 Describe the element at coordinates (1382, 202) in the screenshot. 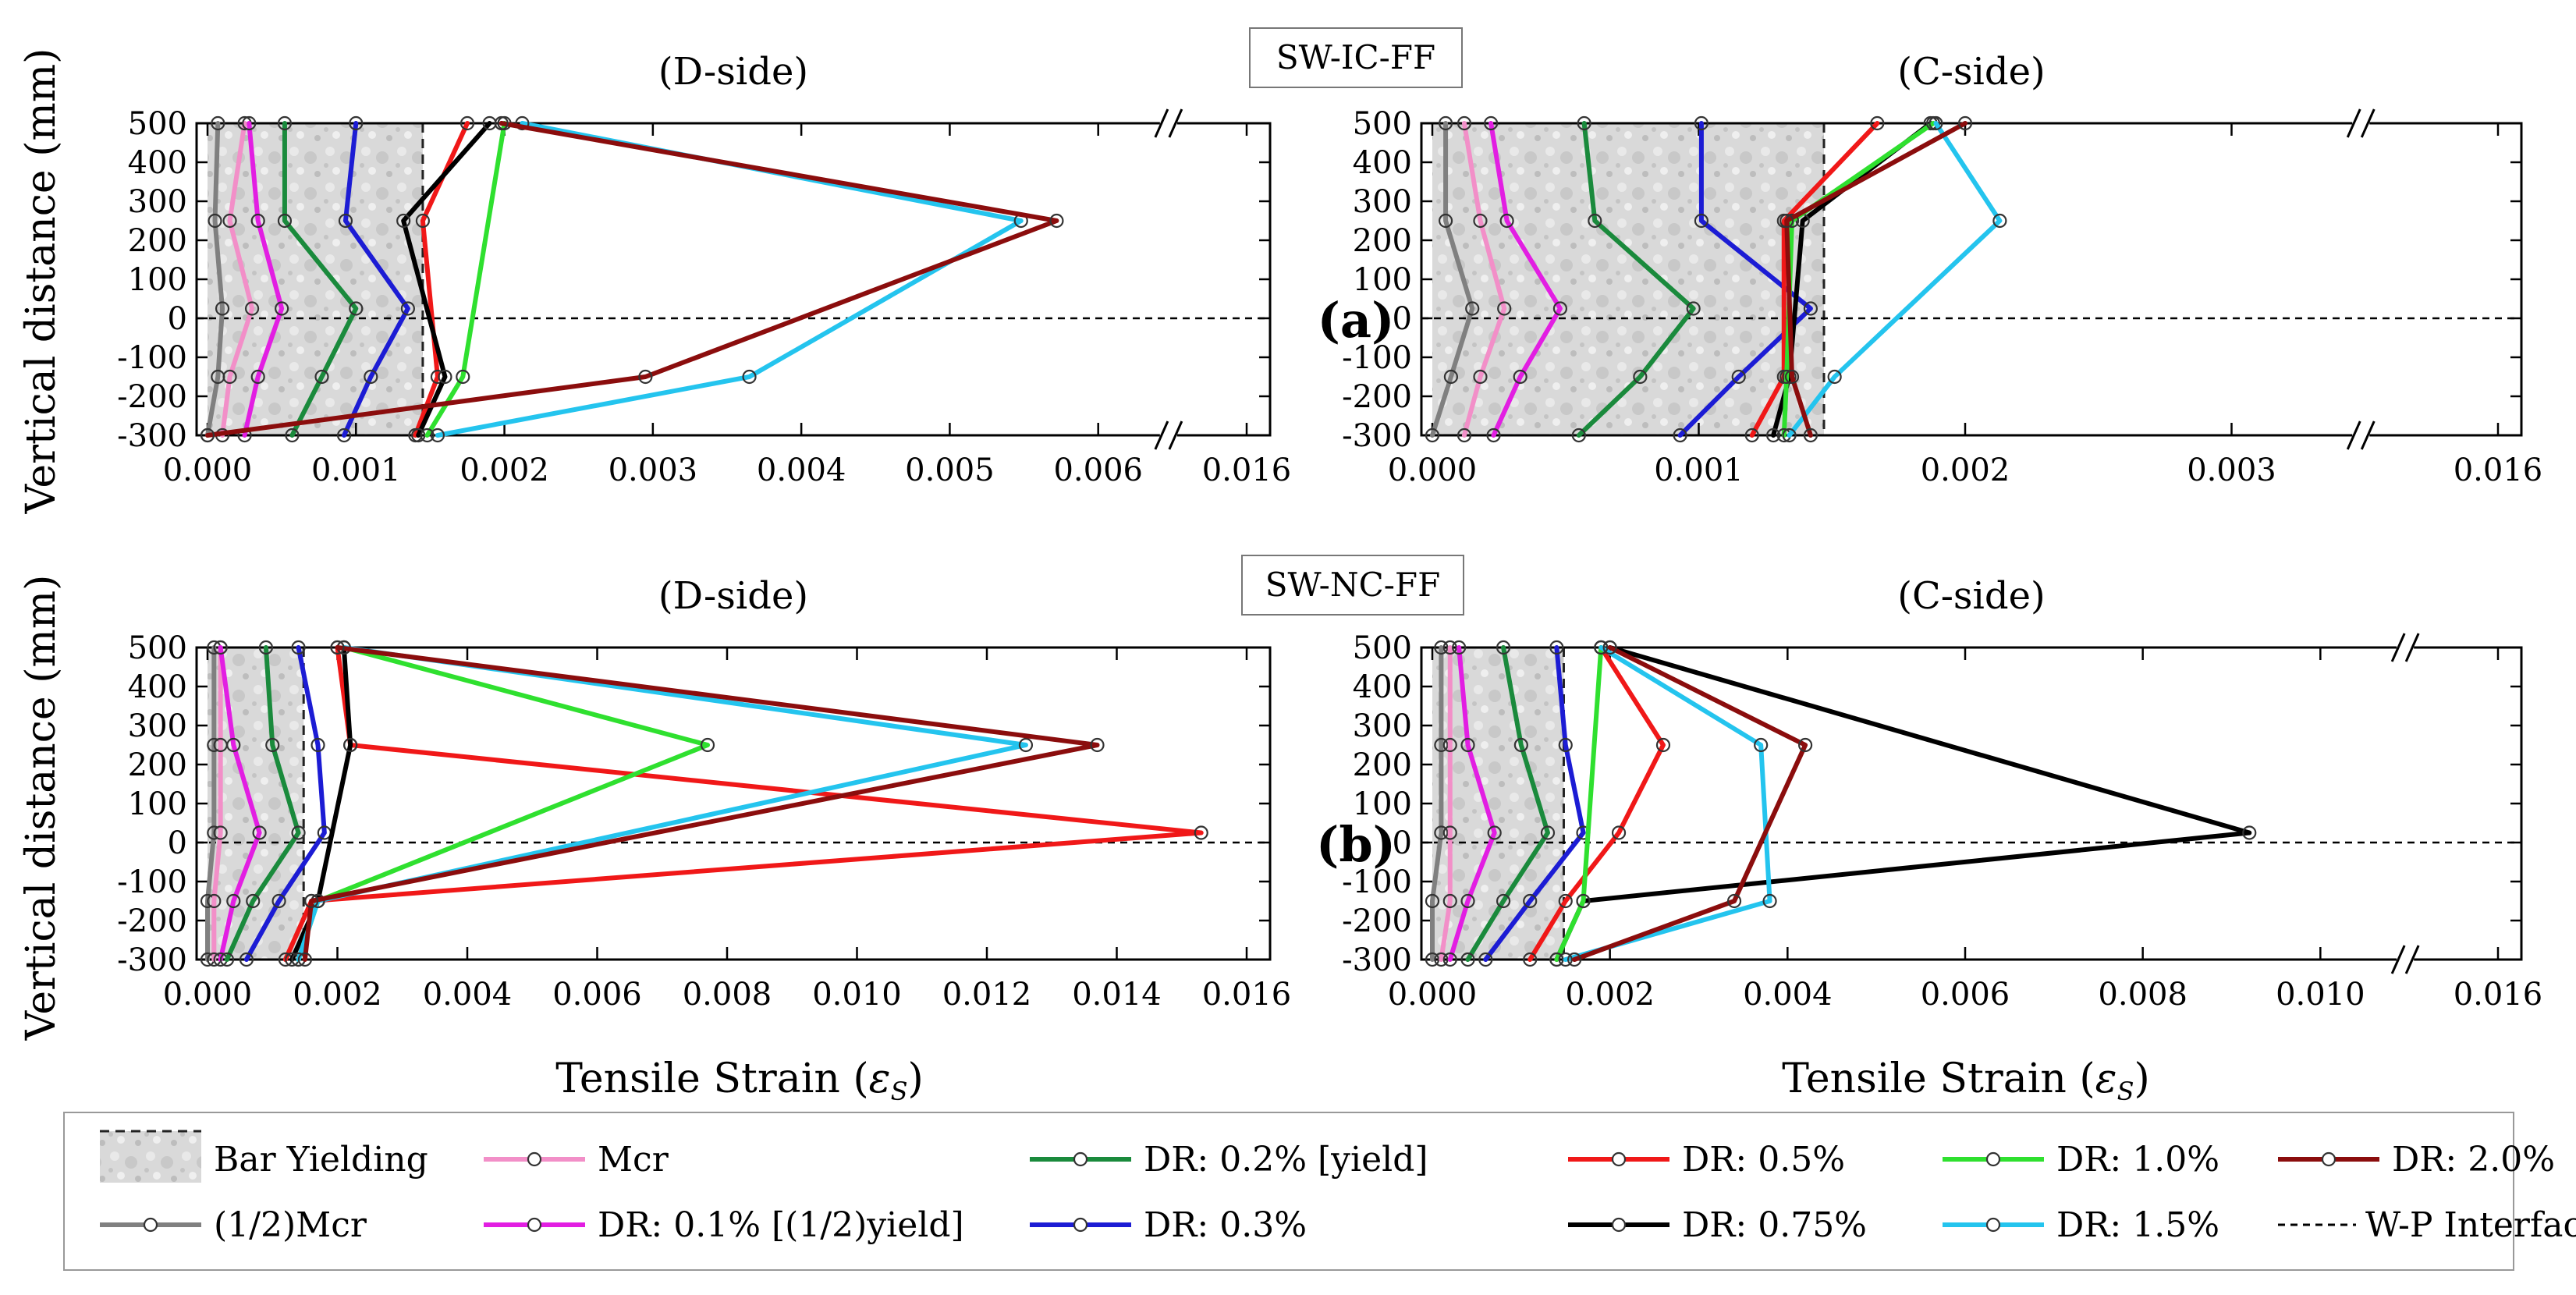

I see `y-tick-label: 300` at that location.